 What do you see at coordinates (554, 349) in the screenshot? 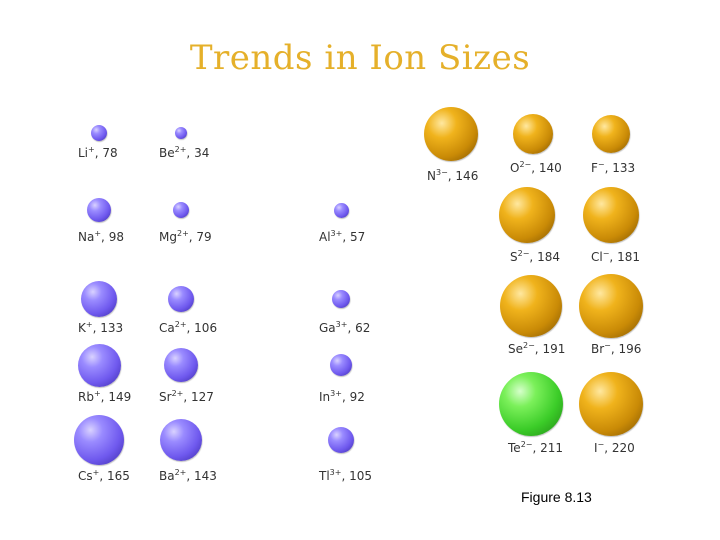
I see `ion-radius: 191` at bounding box center [554, 349].